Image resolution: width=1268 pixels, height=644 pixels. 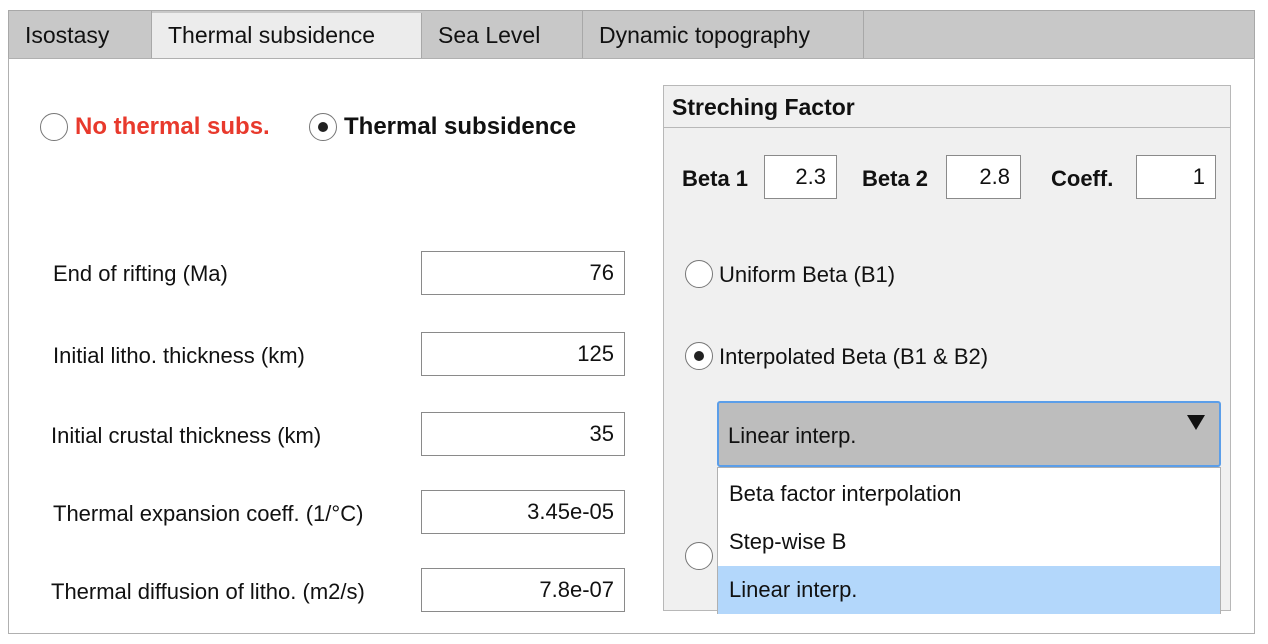 What do you see at coordinates (1196, 422) in the screenshot?
I see `chevron-down-icon` at bounding box center [1196, 422].